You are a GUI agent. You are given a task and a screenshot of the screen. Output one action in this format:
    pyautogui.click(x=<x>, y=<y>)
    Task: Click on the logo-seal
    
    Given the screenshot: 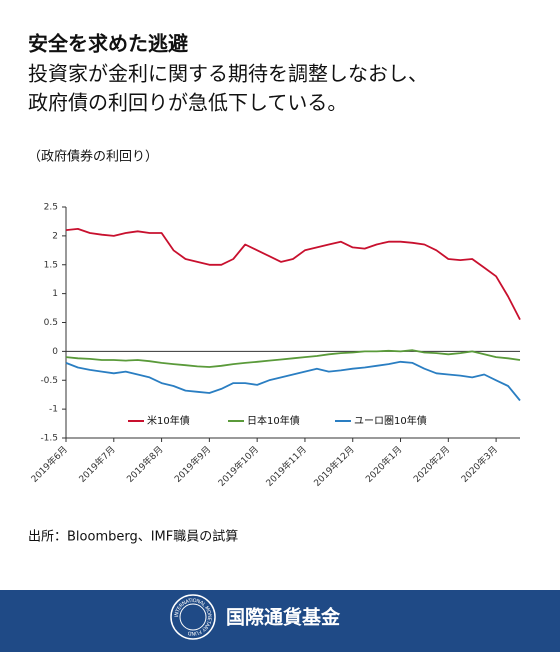 What is the action you would take?
    pyautogui.click(x=193, y=617)
    